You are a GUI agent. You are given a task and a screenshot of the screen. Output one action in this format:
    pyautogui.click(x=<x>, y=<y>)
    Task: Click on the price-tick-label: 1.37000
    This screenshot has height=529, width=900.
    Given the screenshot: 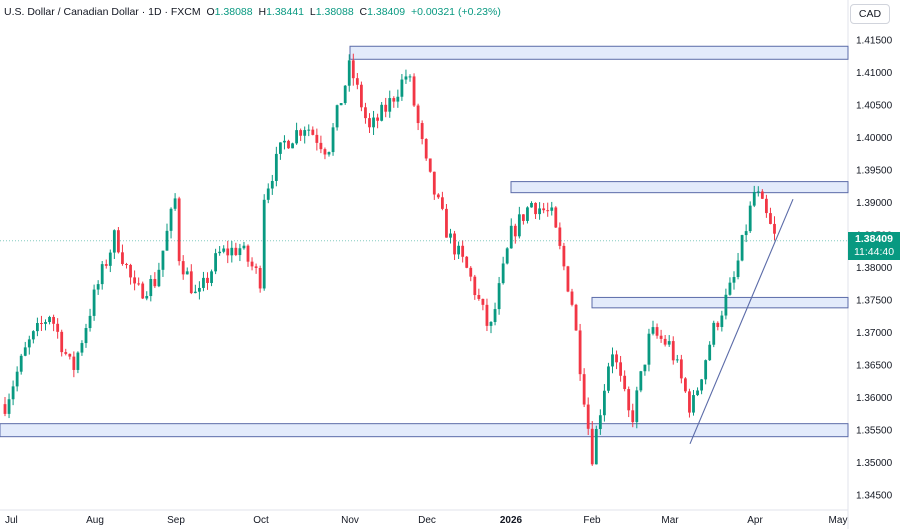 What is the action you would take?
    pyautogui.click(x=874, y=333)
    